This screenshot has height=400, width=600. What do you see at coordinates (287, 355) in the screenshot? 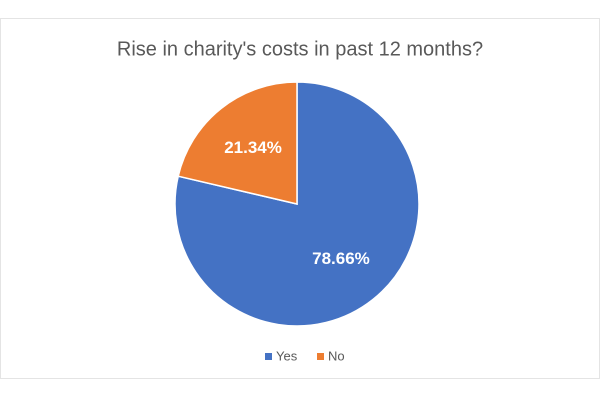
I see `legend-label: Yes` at bounding box center [287, 355].